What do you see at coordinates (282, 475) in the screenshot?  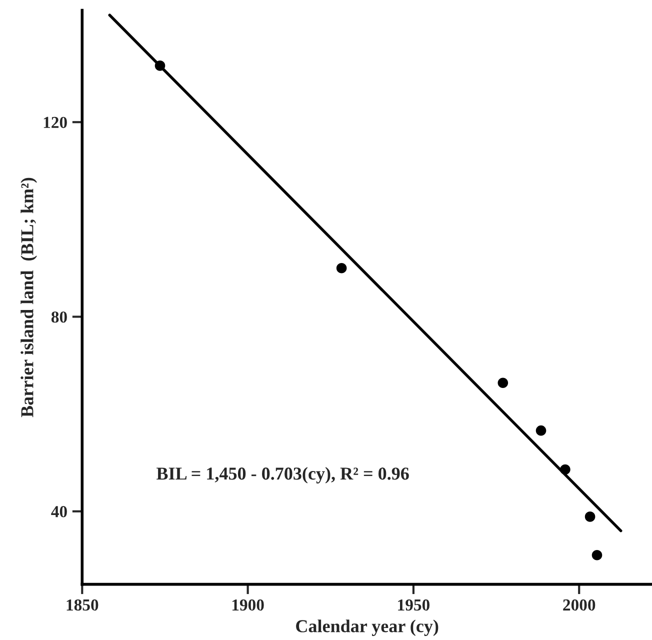 I see `annotation: BIL = 1,450 - 0.703(cy), R² = 0.96` at bounding box center [282, 475].